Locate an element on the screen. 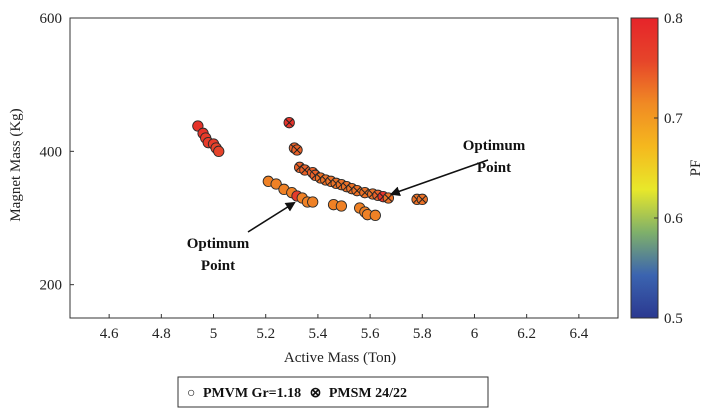  x-tick-label: 6.2 is located at coordinates (526, 334).